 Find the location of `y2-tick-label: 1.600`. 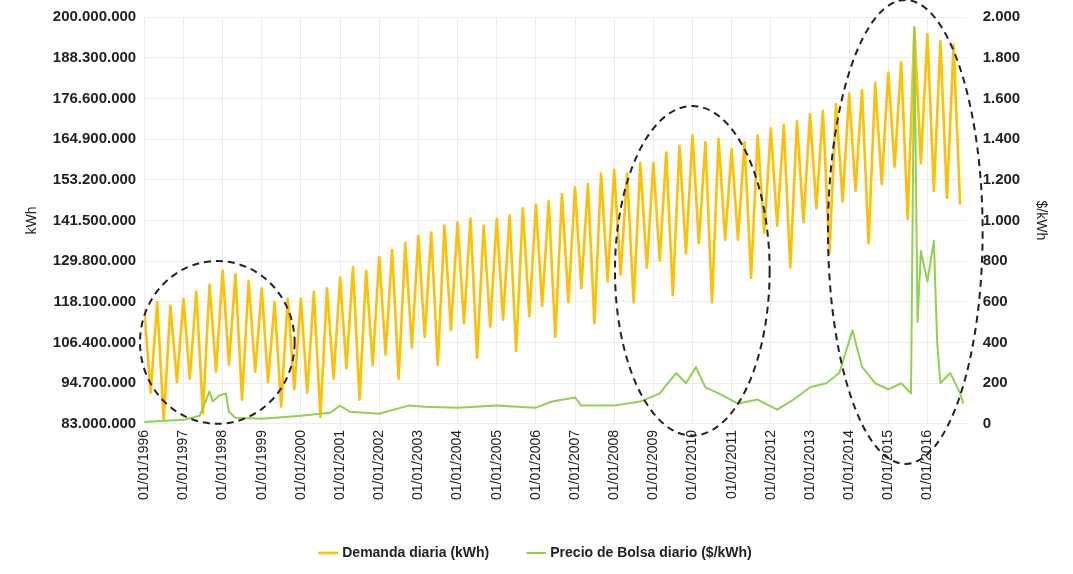

y2-tick-label: 1.600 is located at coordinates (1001, 97).